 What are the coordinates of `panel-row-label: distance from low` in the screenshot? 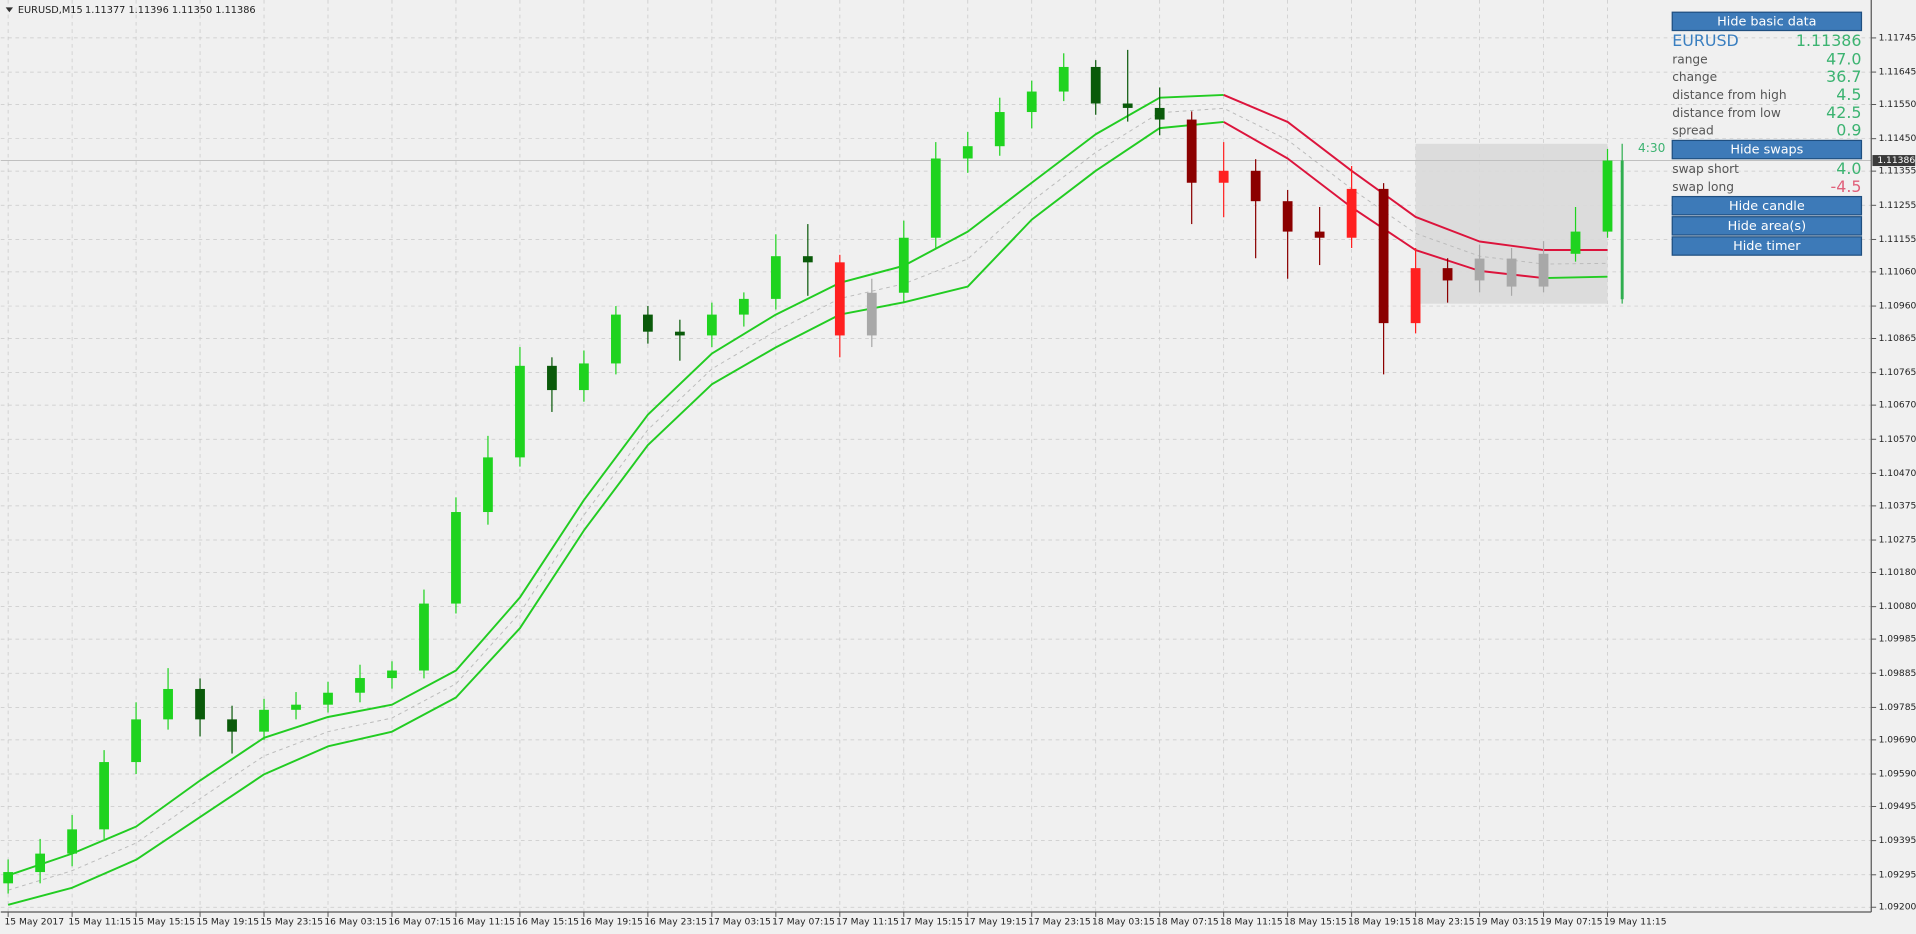 It's located at (1726, 113).